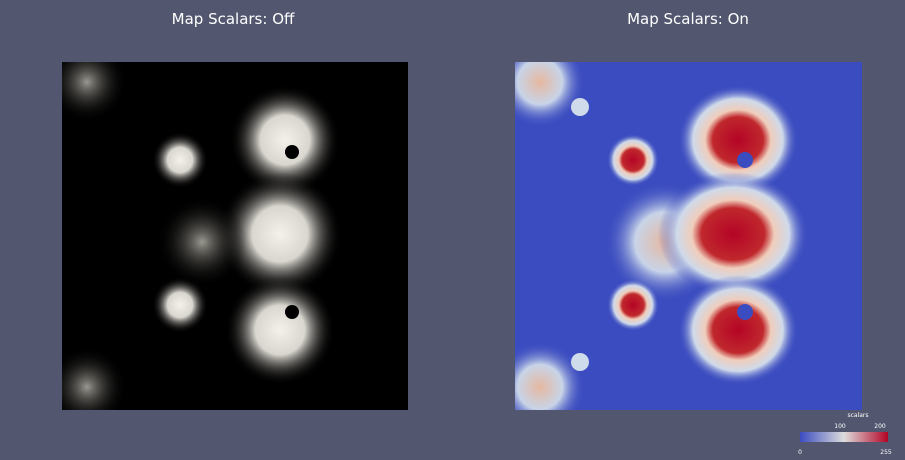 This screenshot has width=905, height=460. Describe the element at coordinates (857, 415) in the screenshot. I see `legend-title: scalars` at that location.